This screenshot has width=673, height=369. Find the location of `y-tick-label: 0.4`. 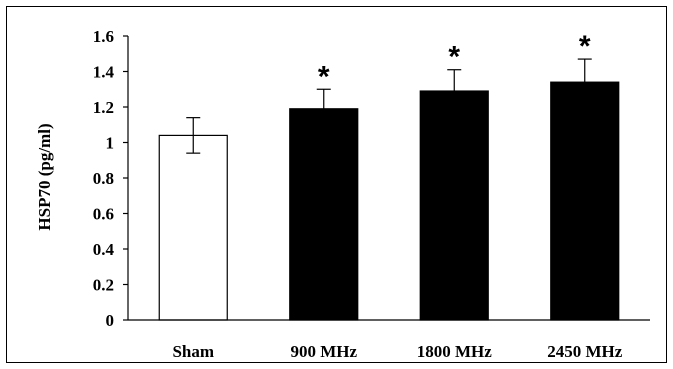

y-tick-label: 0.4 is located at coordinates (104, 249).